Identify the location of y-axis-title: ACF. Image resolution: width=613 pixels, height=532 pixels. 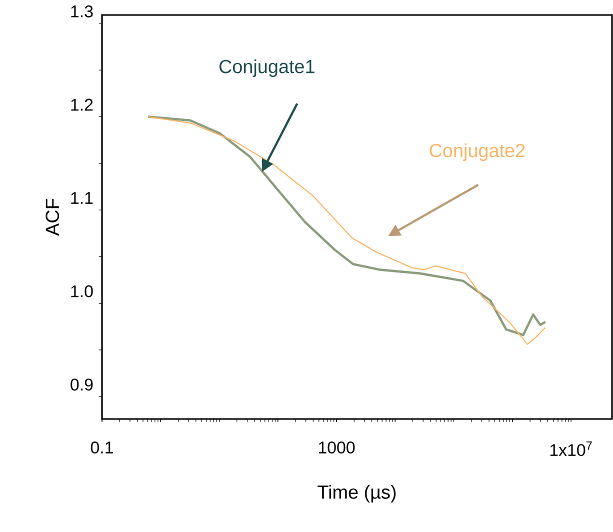
(53, 217).